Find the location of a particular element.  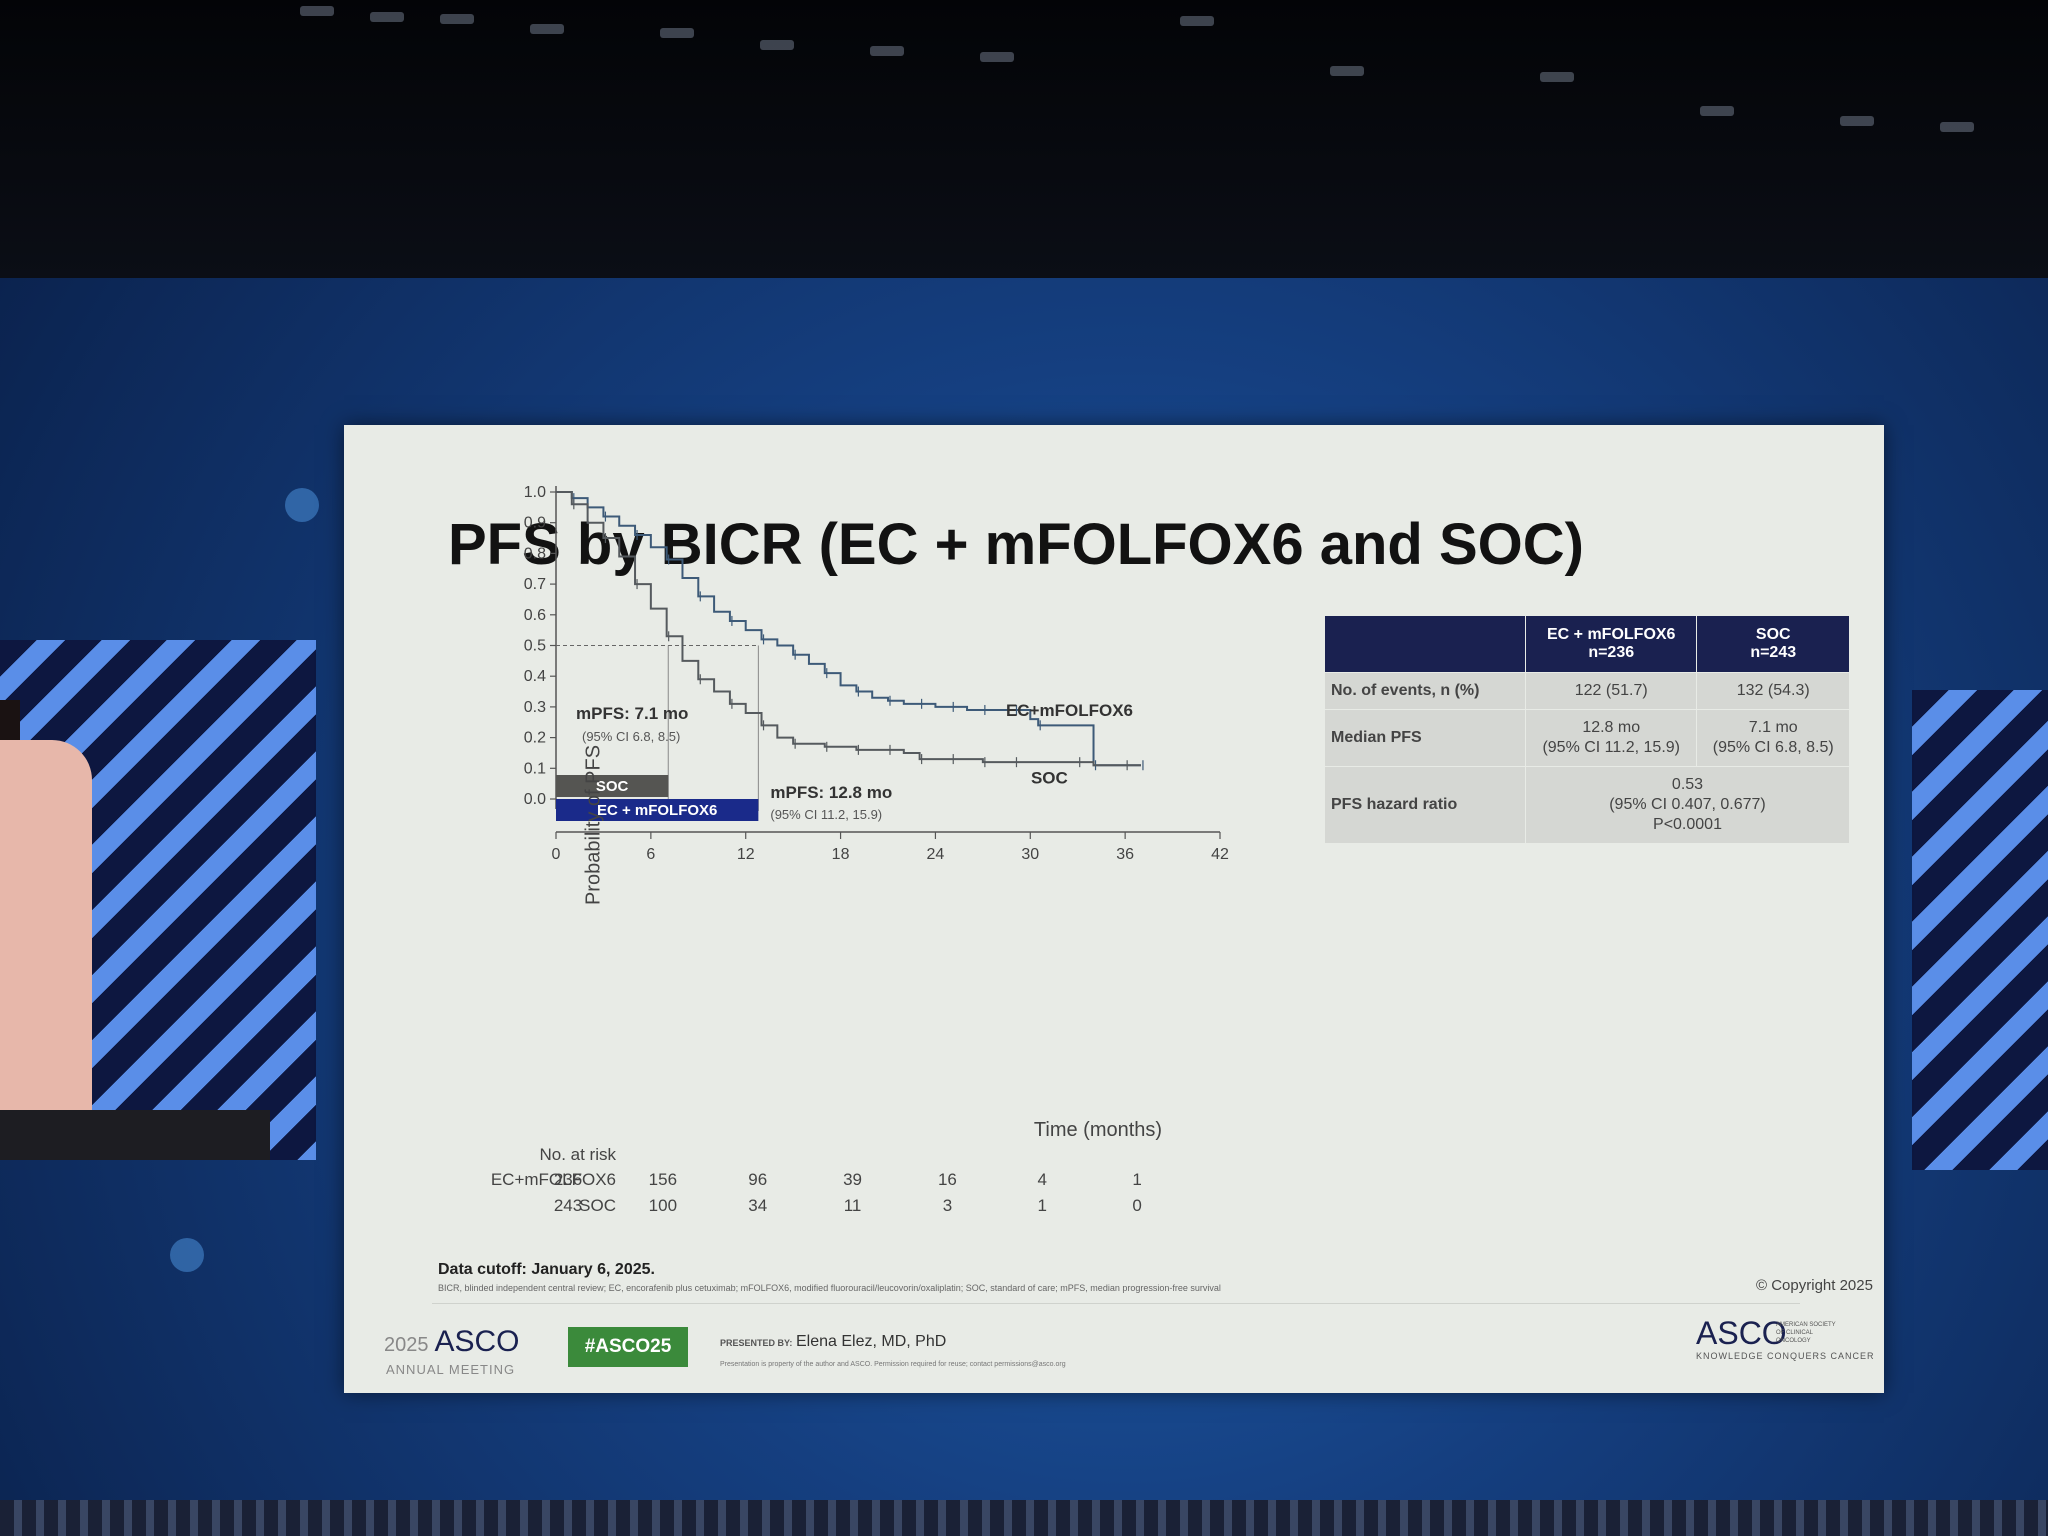

cell-median-soc: 7.1 mo (95% CI 6.8, 8.5) is located at coordinates (1773, 738).